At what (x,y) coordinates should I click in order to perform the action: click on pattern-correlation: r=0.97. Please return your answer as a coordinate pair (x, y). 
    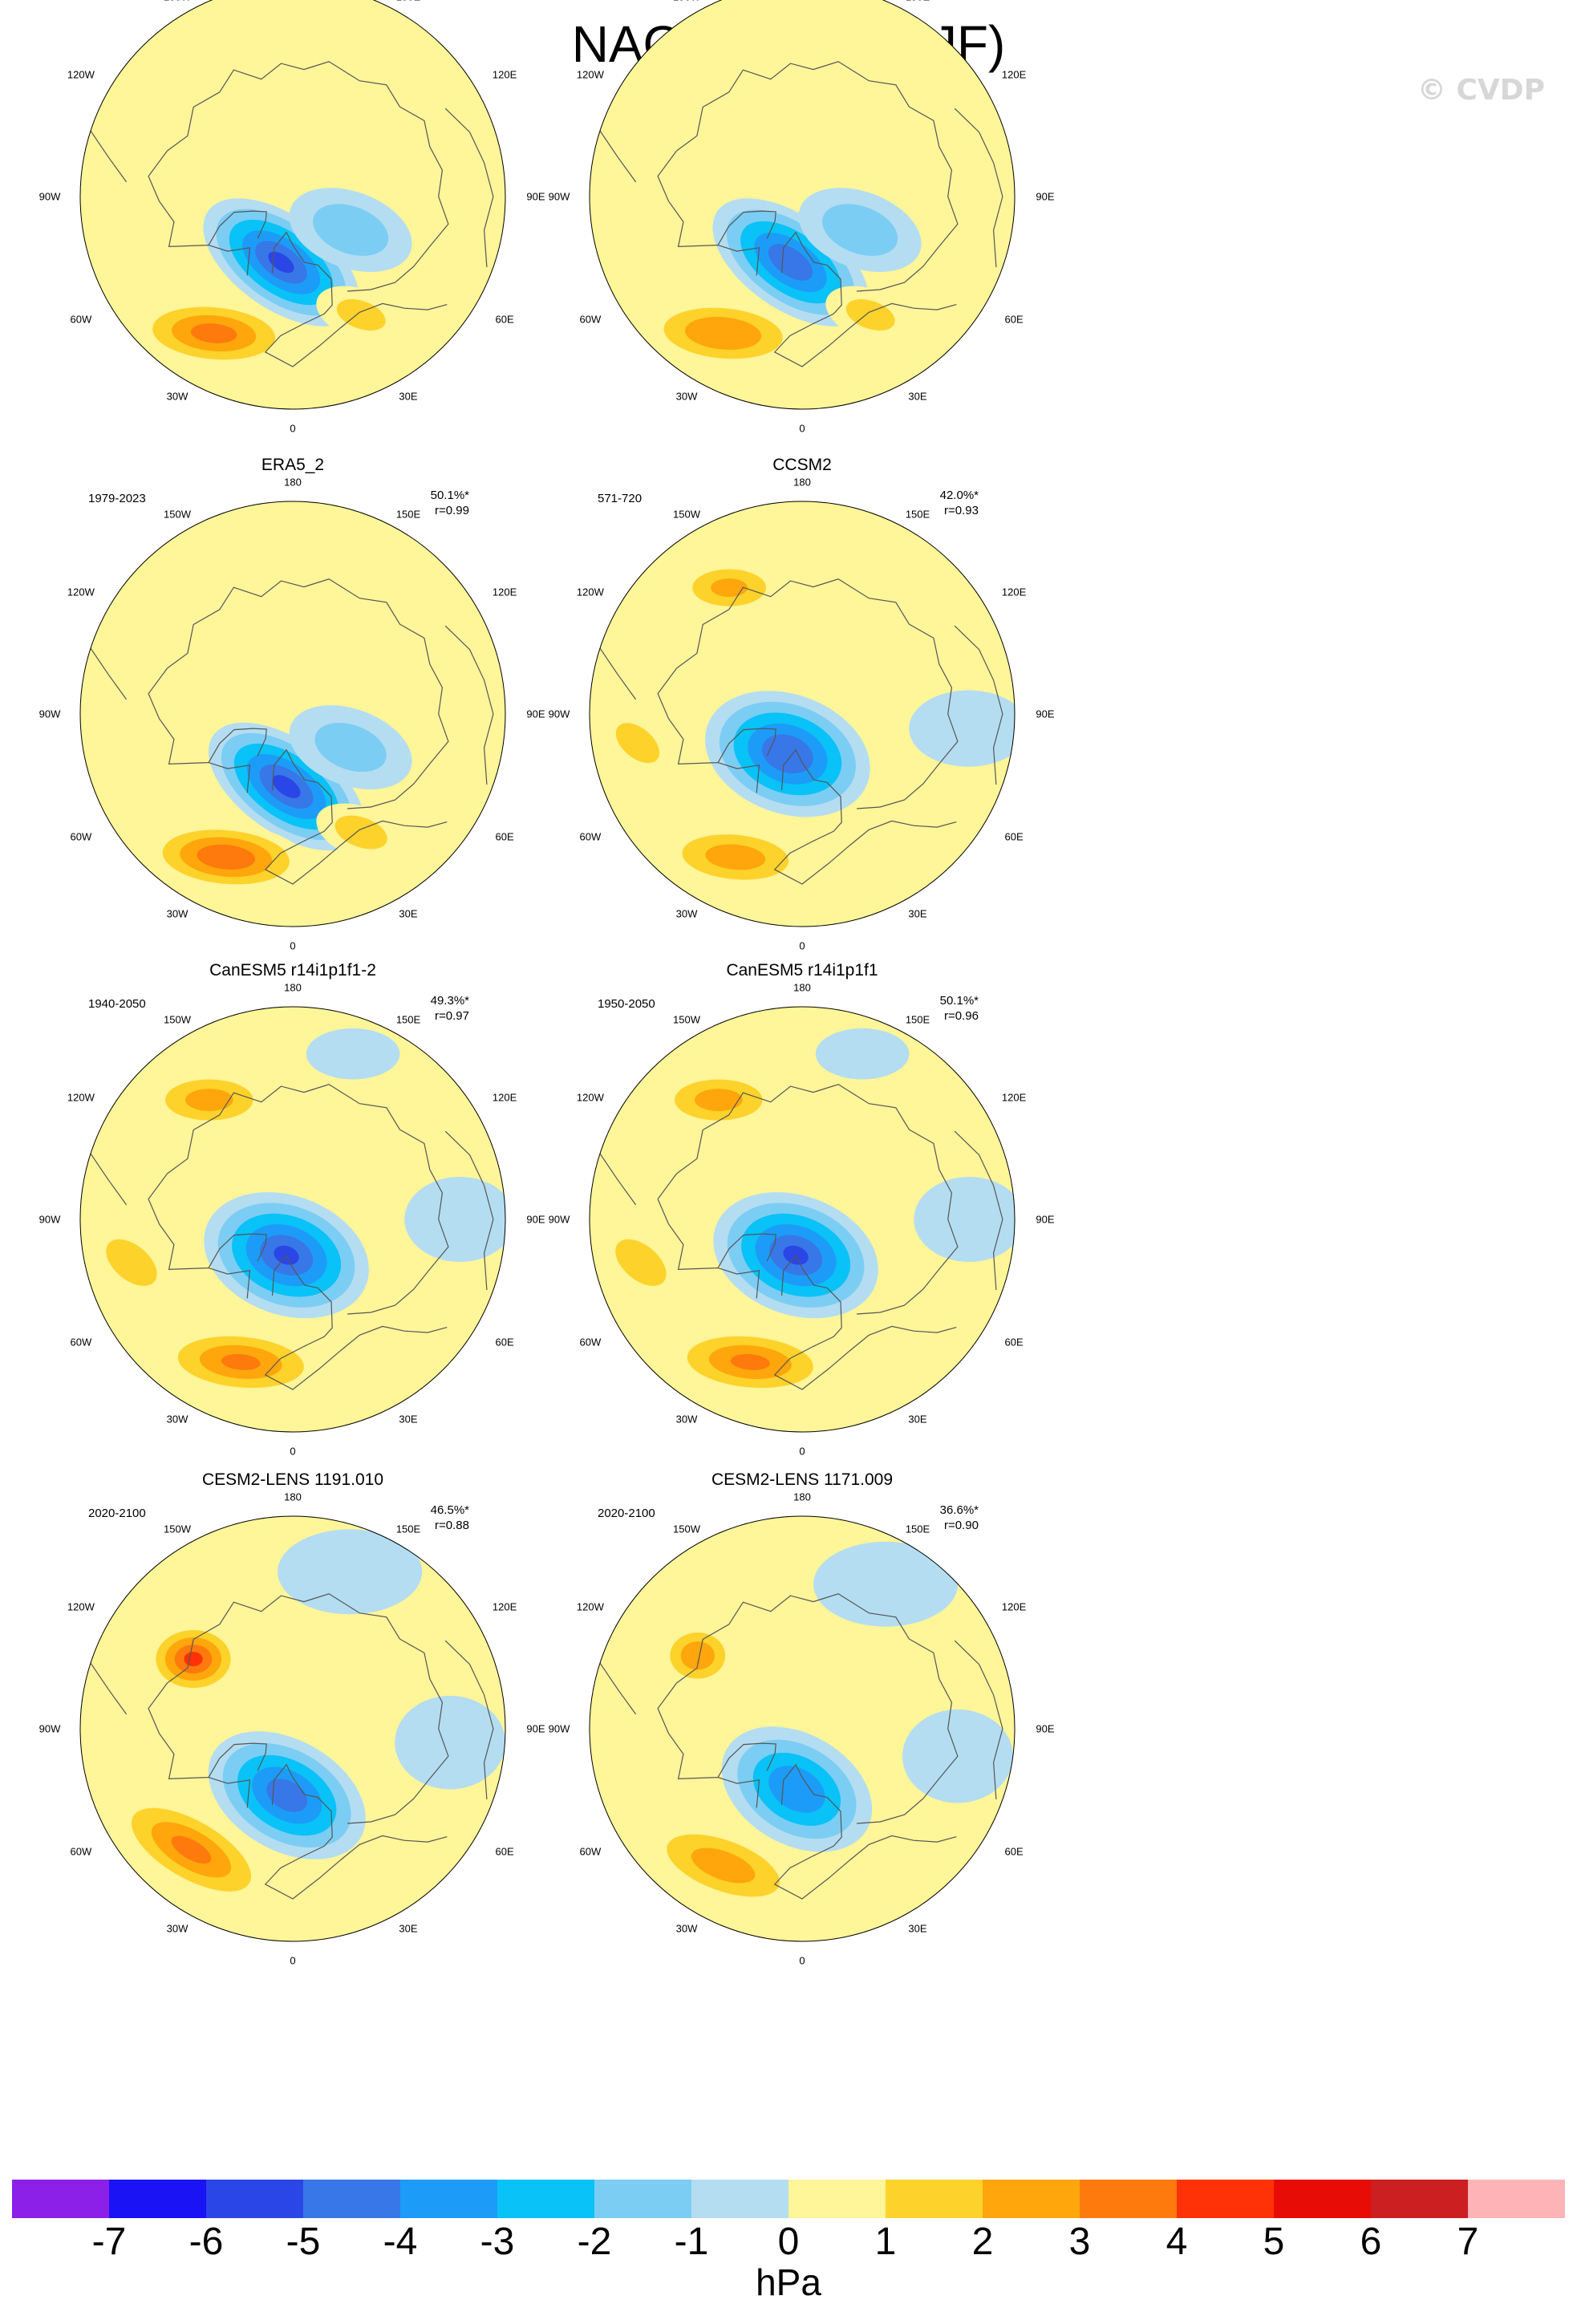
    Looking at the image, I should click on (452, 1016).